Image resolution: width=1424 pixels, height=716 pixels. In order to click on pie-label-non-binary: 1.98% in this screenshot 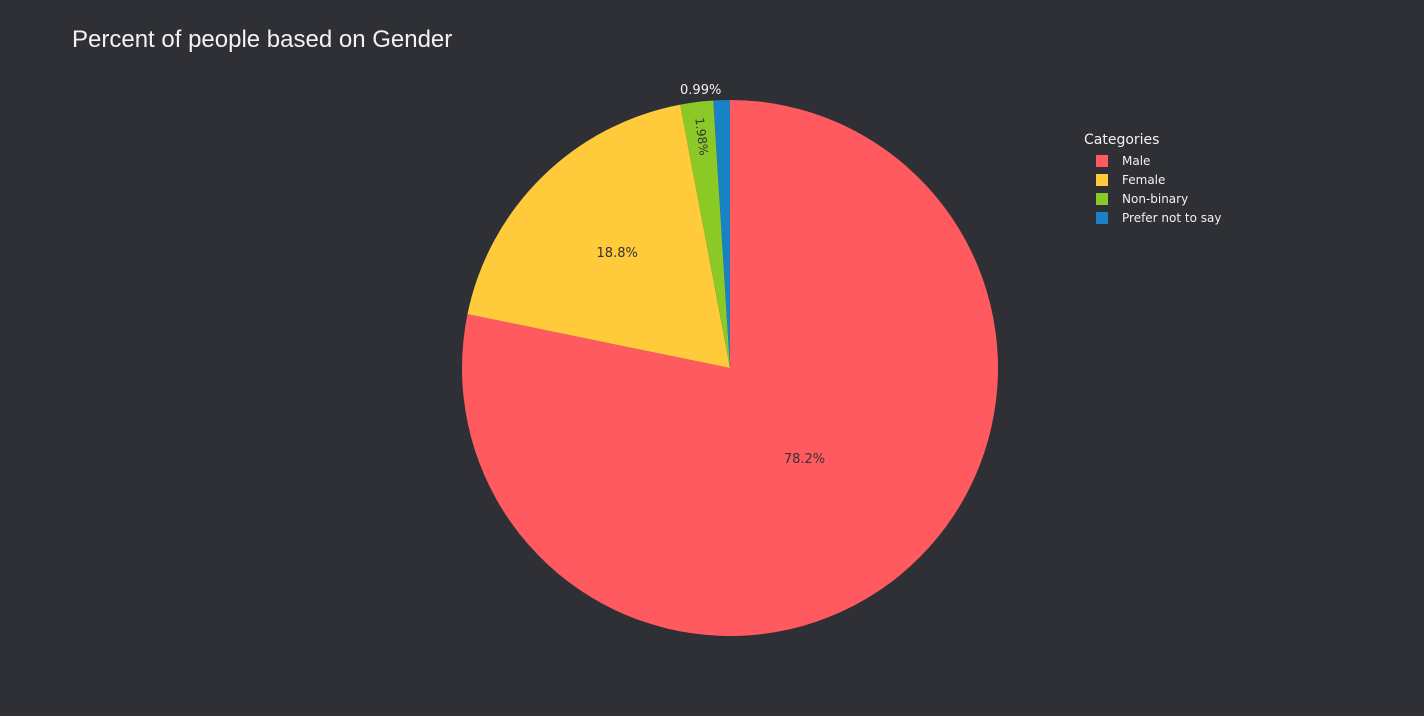, I will do `click(701, 137)`.